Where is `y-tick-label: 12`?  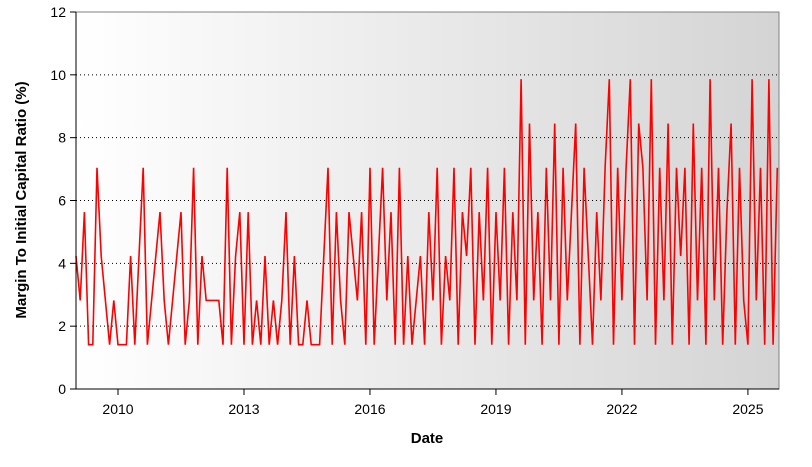 y-tick-label: 12 is located at coordinates (58, 12).